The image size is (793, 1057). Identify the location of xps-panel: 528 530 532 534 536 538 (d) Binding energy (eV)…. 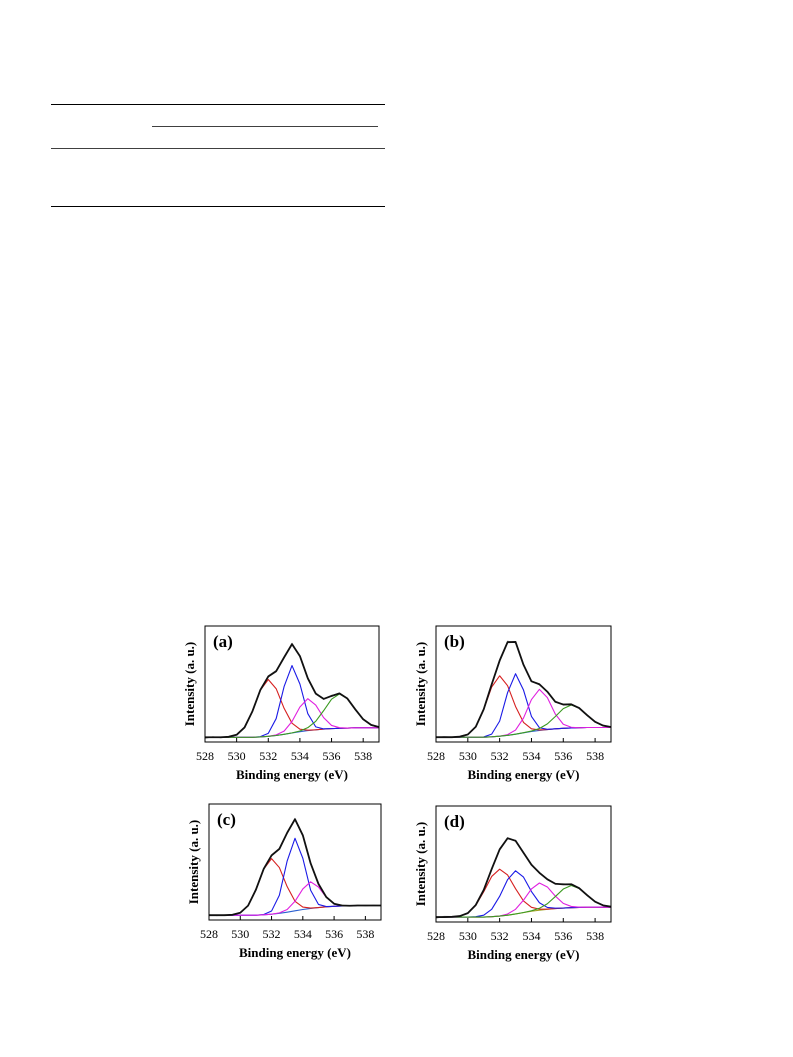
(512, 883).